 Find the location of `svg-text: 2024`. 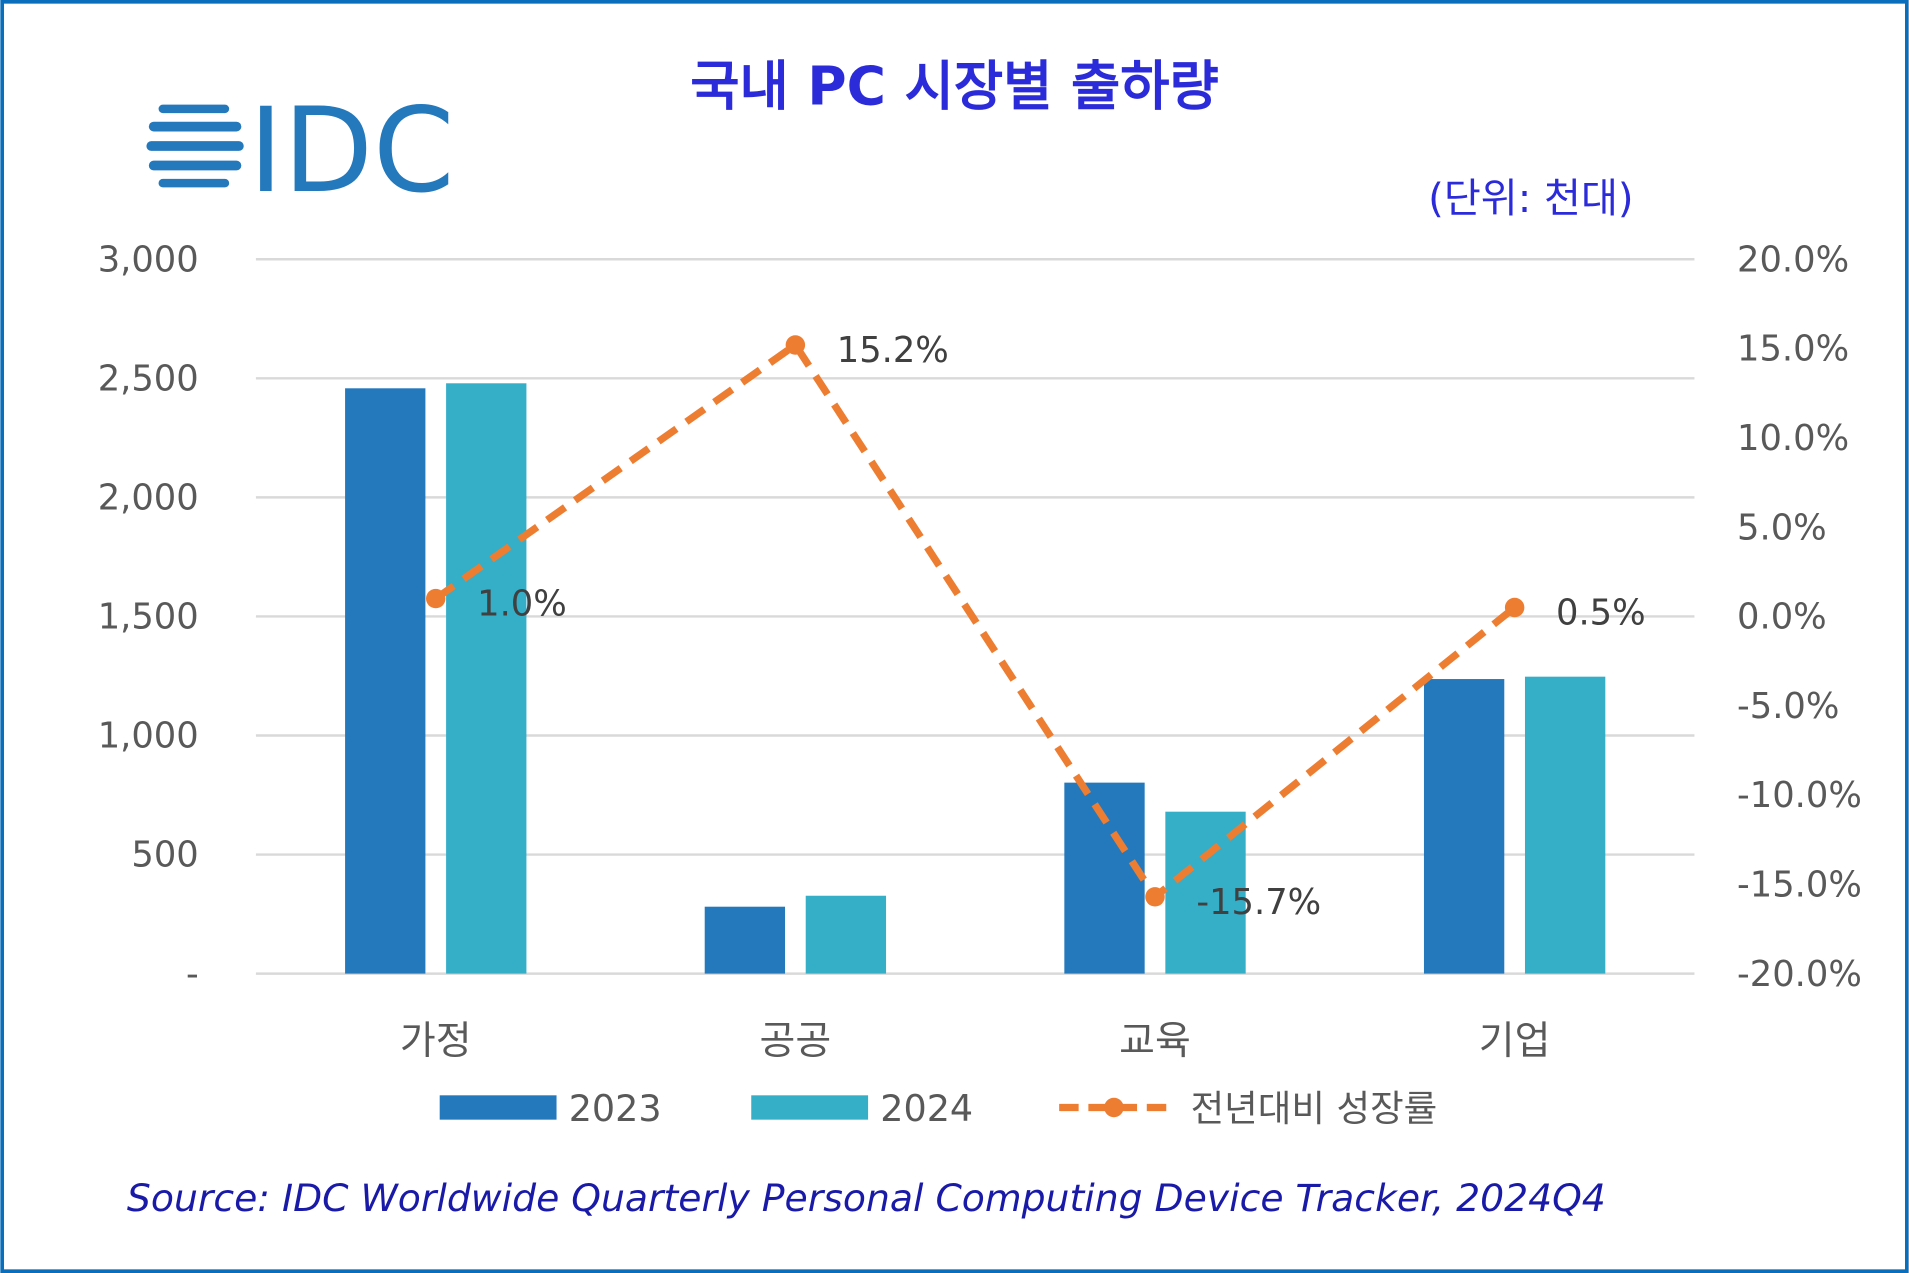

svg-text: 2024 is located at coordinates (926, 1108).